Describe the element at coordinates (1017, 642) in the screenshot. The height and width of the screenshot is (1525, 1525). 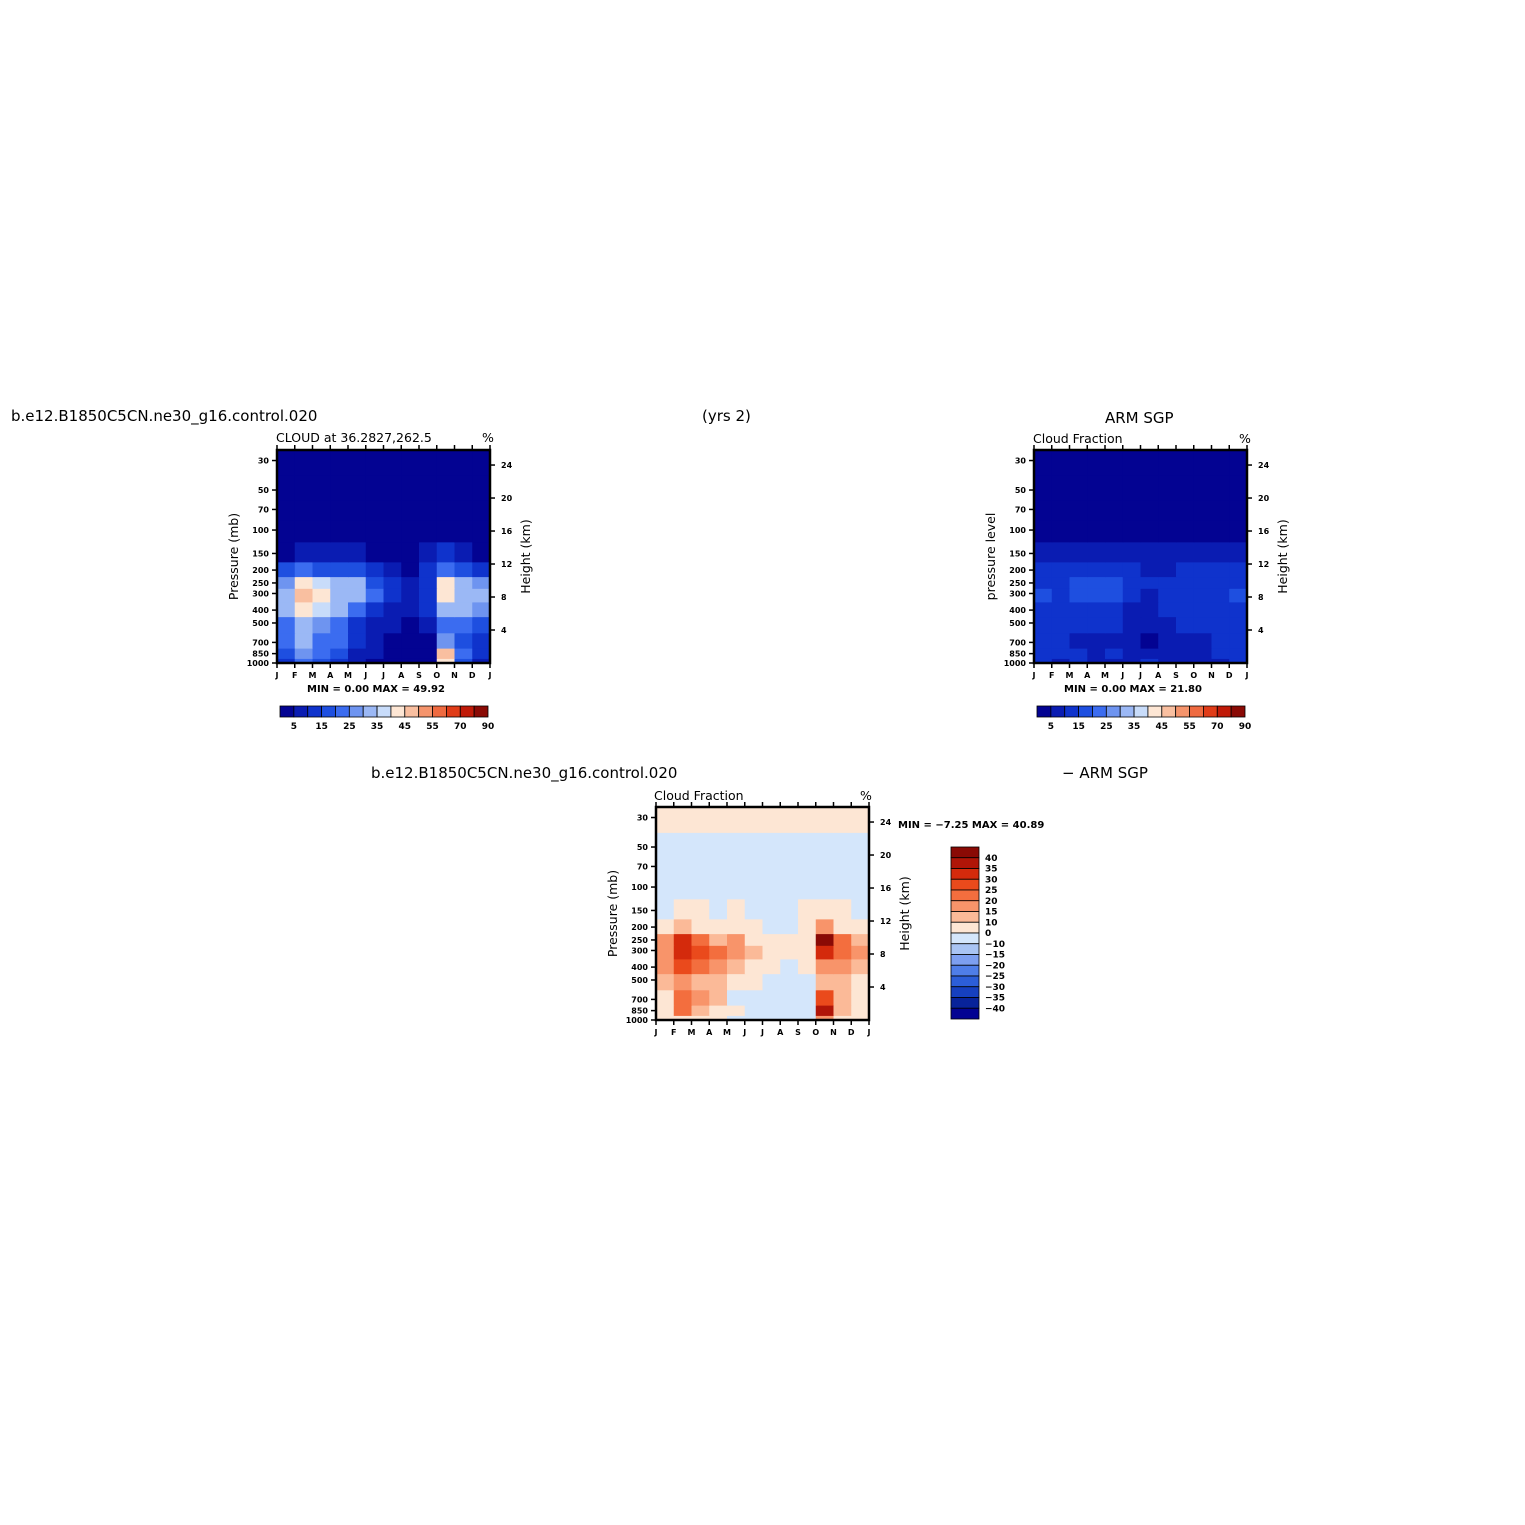
I see `y-tick-label: 700` at that location.